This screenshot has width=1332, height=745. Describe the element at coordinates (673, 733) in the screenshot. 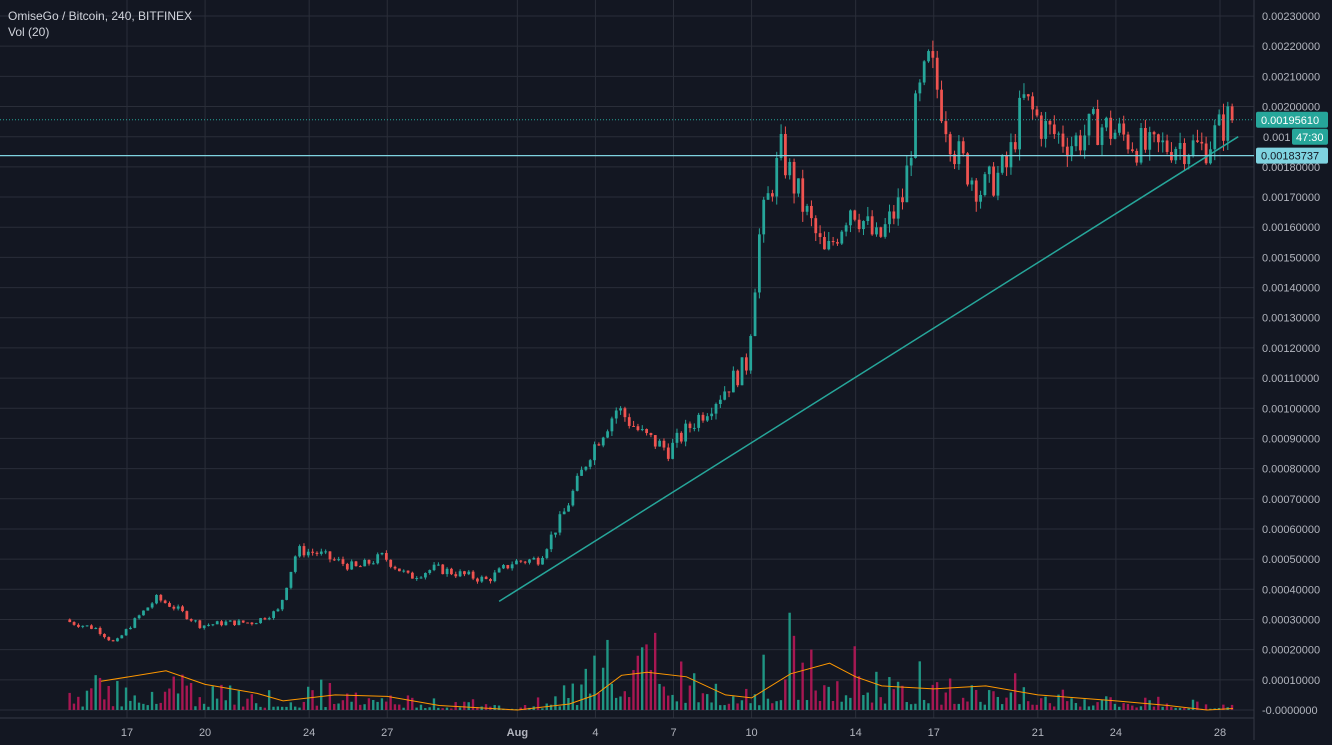

I see `time-axis: 17 20 24 27 Aug 4 7 10 14 17 21 24 28` at that location.